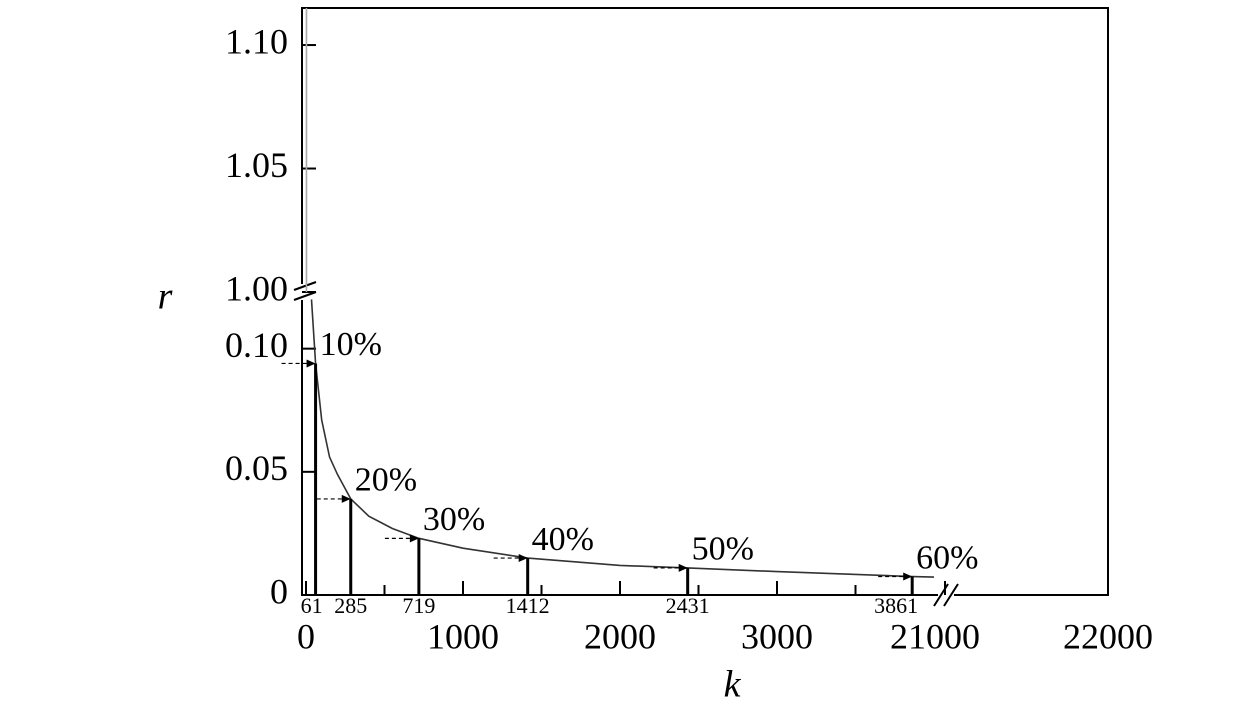  Describe the element at coordinates (256, 41) in the screenshot. I see `y-tick-label: 1.10` at that location.